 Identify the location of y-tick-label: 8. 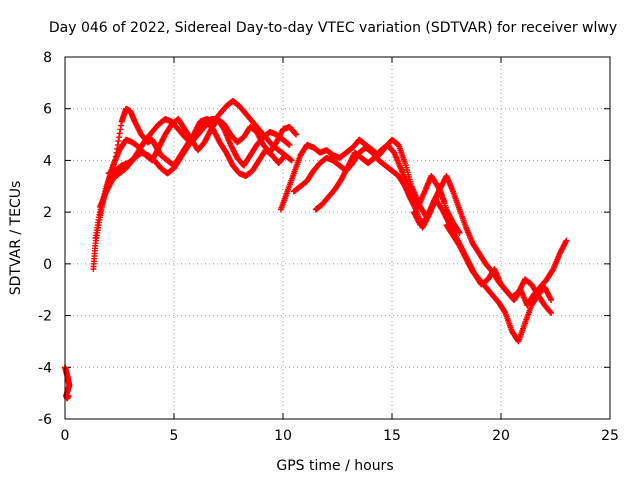
(47, 58).